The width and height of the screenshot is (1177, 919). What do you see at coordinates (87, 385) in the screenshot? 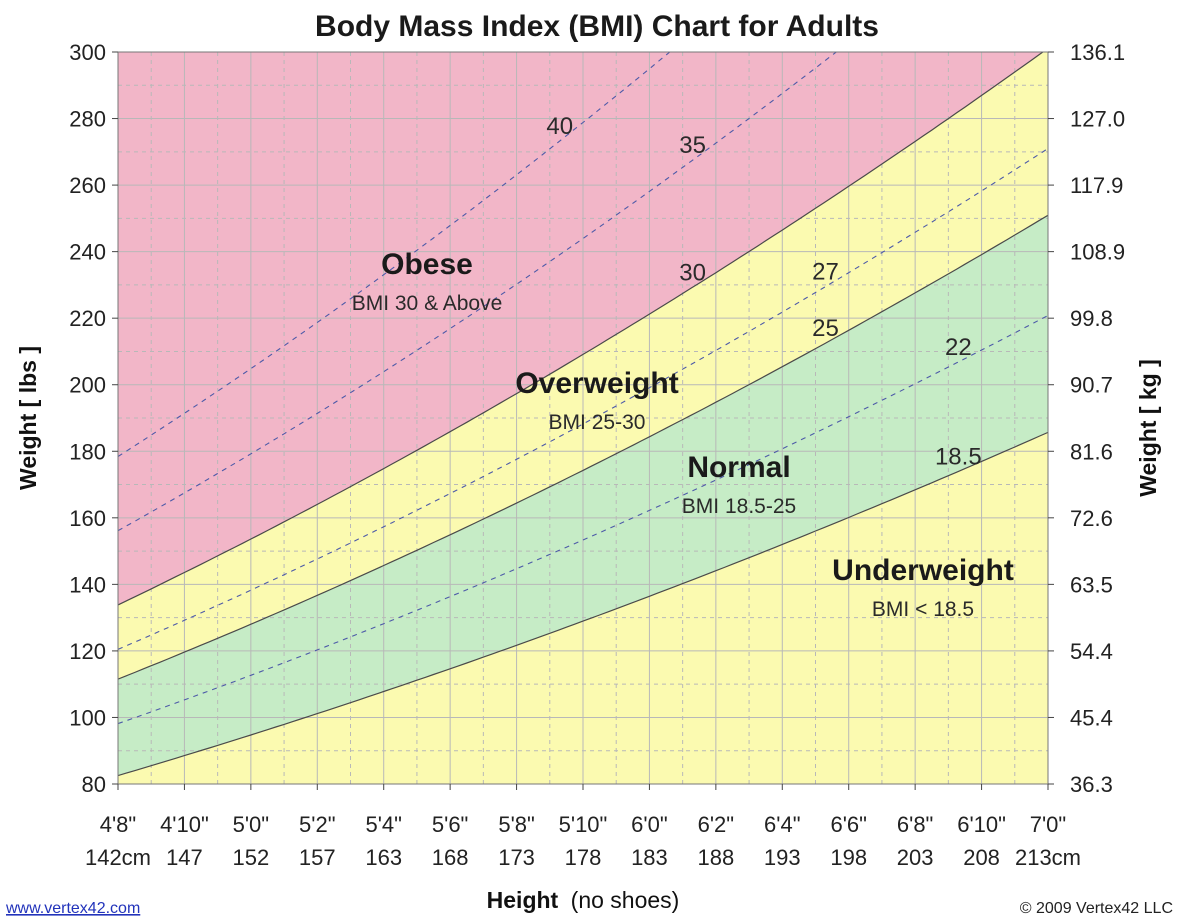
I see `y-left-tick-label: 200` at bounding box center [87, 385].